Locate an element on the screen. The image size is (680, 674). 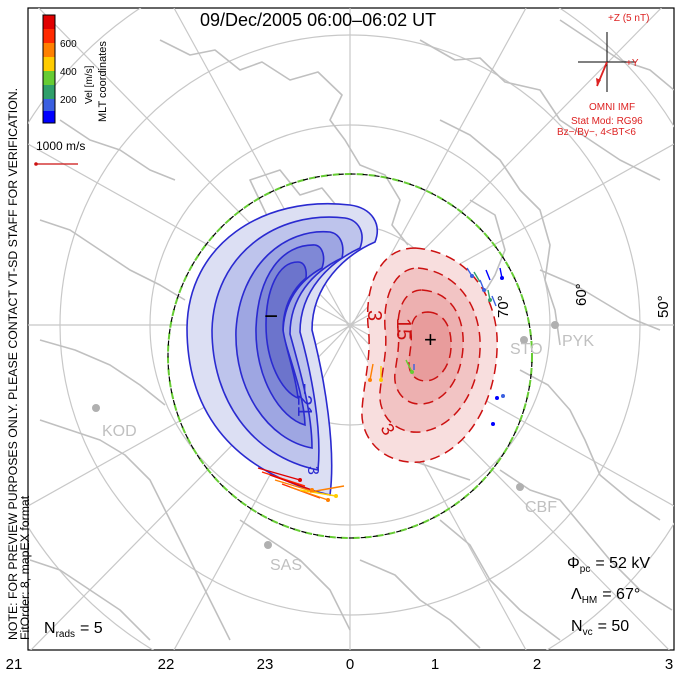
fit-order-note: FitOrder: 8, mapEX format is located at coordinates (25, 567).